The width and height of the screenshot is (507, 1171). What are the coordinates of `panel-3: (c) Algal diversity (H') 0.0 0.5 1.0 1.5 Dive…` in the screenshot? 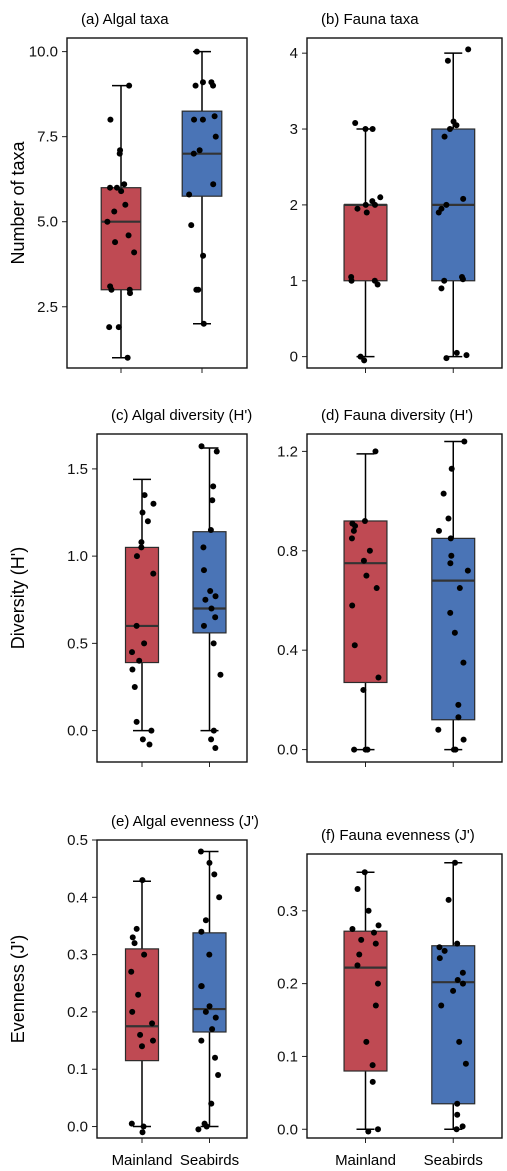 It's located at (130, 587).